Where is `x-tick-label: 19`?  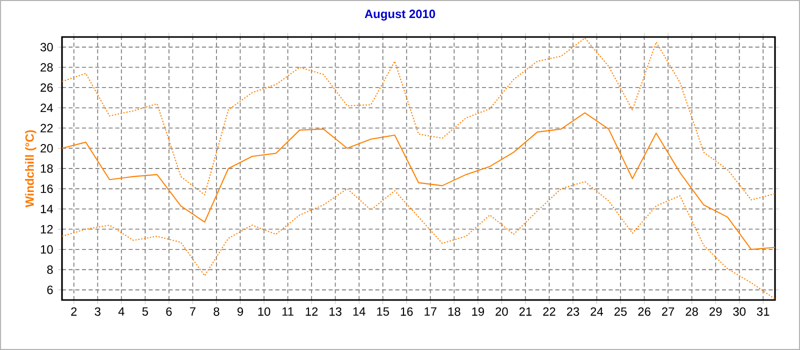
x-tick-label: 19 is located at coordinates (478, 311).